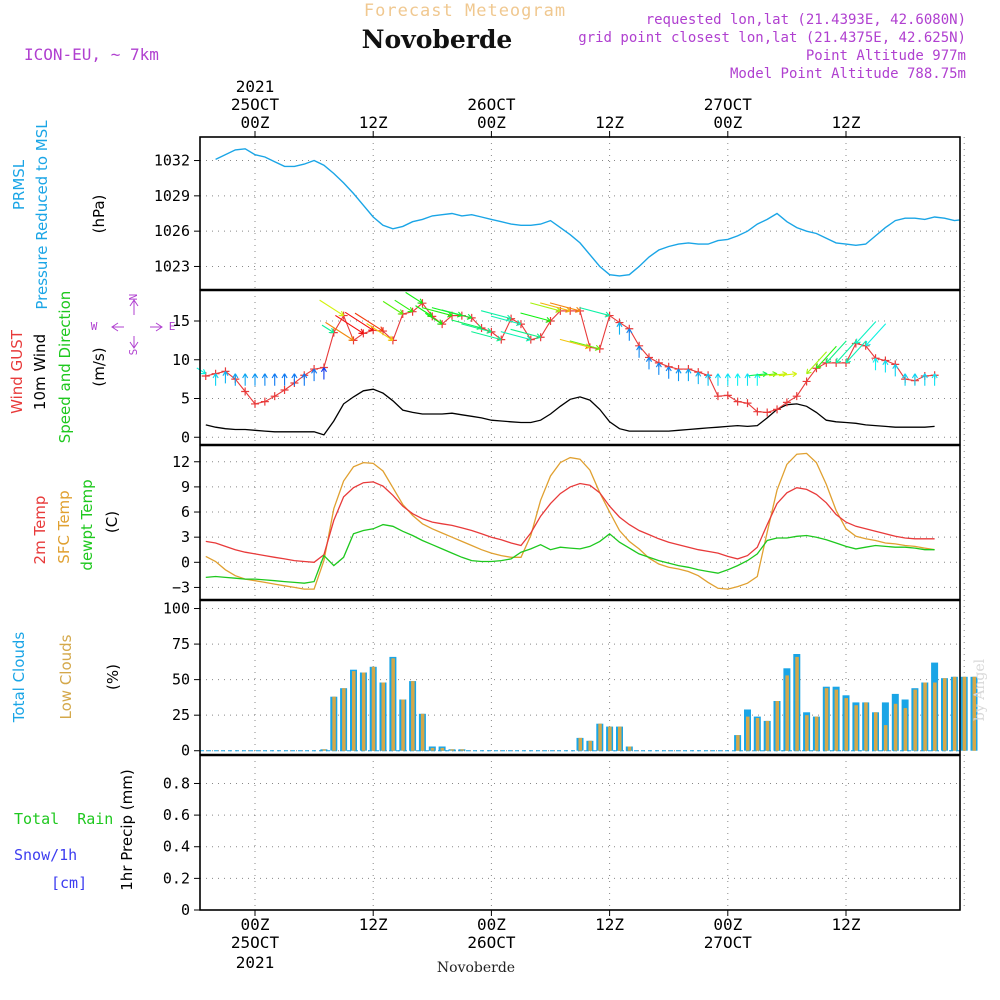 This screenshot has width=1000, height=1000. Describe the element at coordinates (181, 360) in the screenshot. I see `y-tick-label: 10` at that location.